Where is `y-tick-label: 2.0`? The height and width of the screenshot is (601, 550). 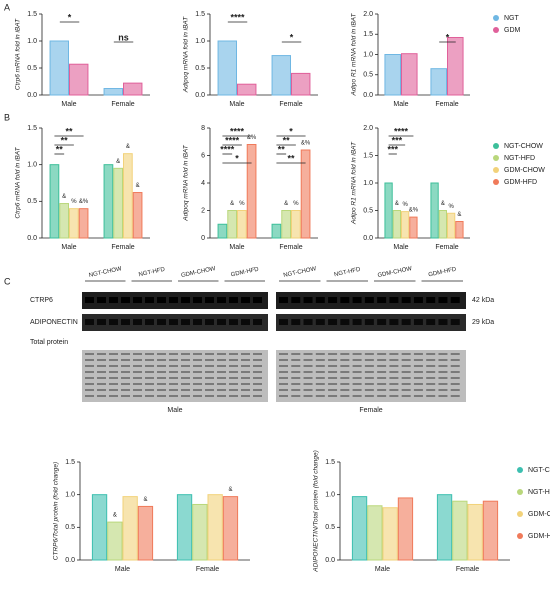
y-tick-label: 2.0 is located at coordinates (368, 14).